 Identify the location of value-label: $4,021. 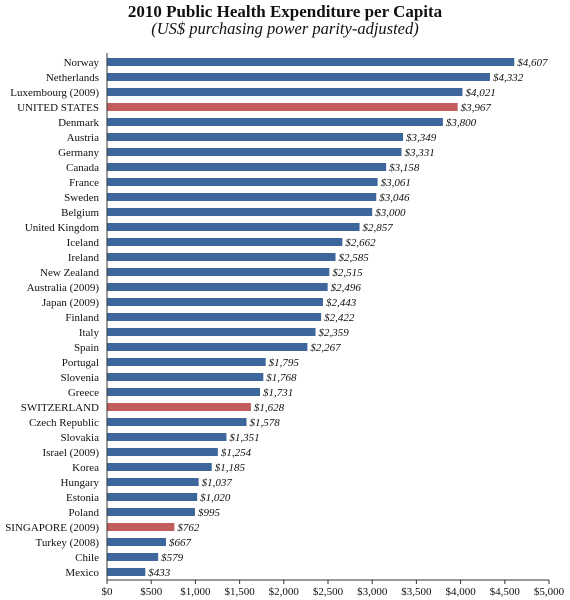
(480, 93).